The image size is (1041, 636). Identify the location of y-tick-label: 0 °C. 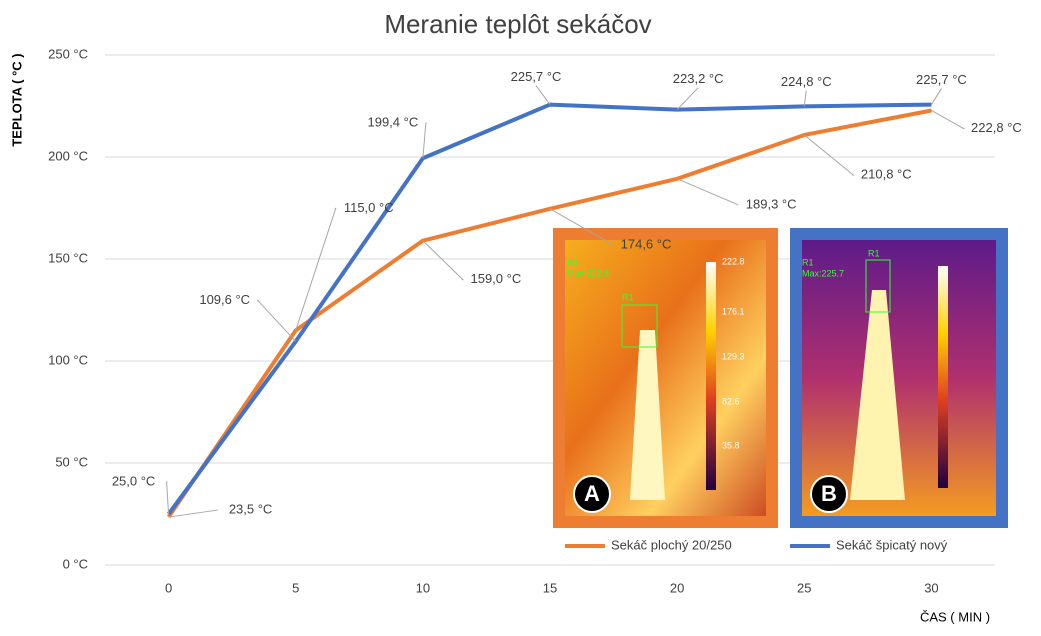
(75, 563).